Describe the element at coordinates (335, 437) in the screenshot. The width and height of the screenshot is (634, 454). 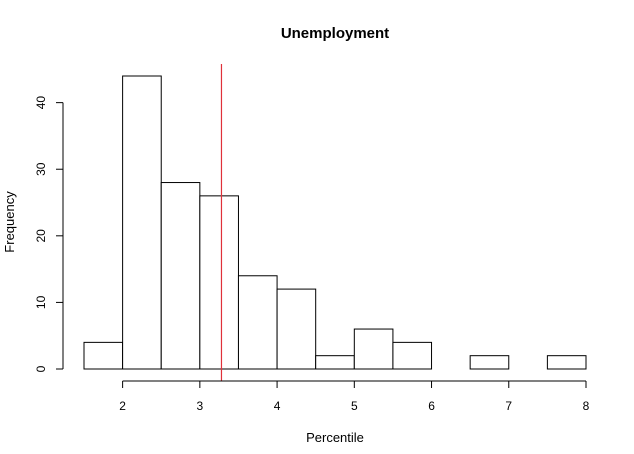
I see `x-axis-label: Percentile` at that location.